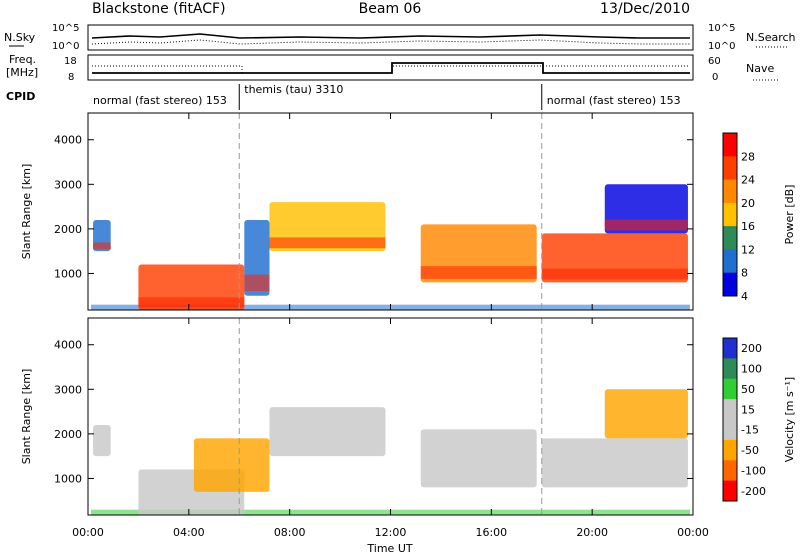  Describe the element at coordinates (22, 72) in the screenshot. I see `freq-unit-label: [MHz]` at that location.